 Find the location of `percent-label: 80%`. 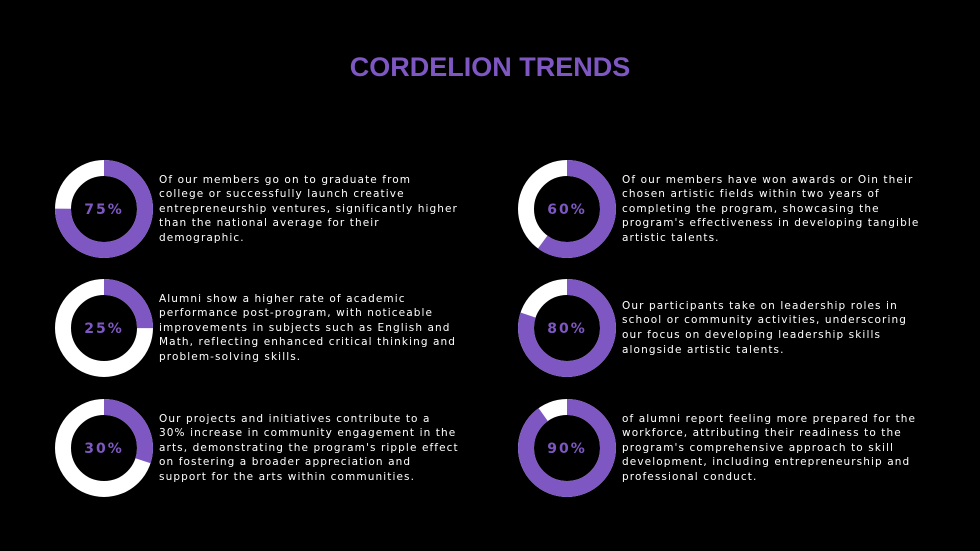

percent-label: 80% is located at coordinates (567, 329).